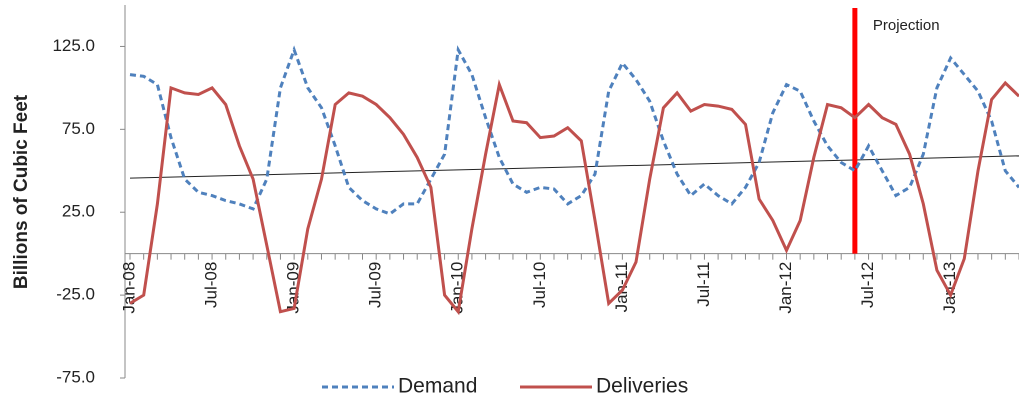 The height and width of the screenshot is (402, 1019). Describe the element at coordinates (785, 288) in the screenshot. I see `x-tick-label: Jan-12` at that location.